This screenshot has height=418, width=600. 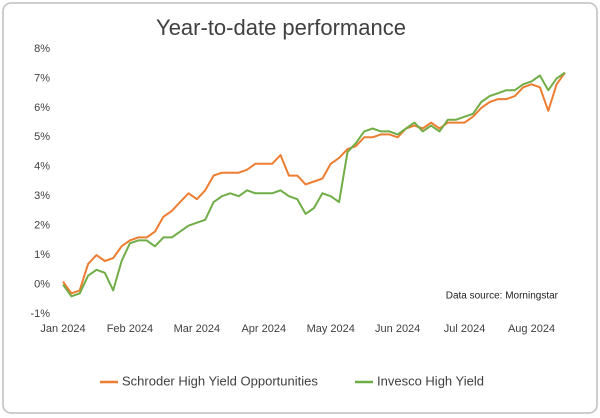 I want to click on legend-label: Invesco High Yield, so click(x=430, y=380).